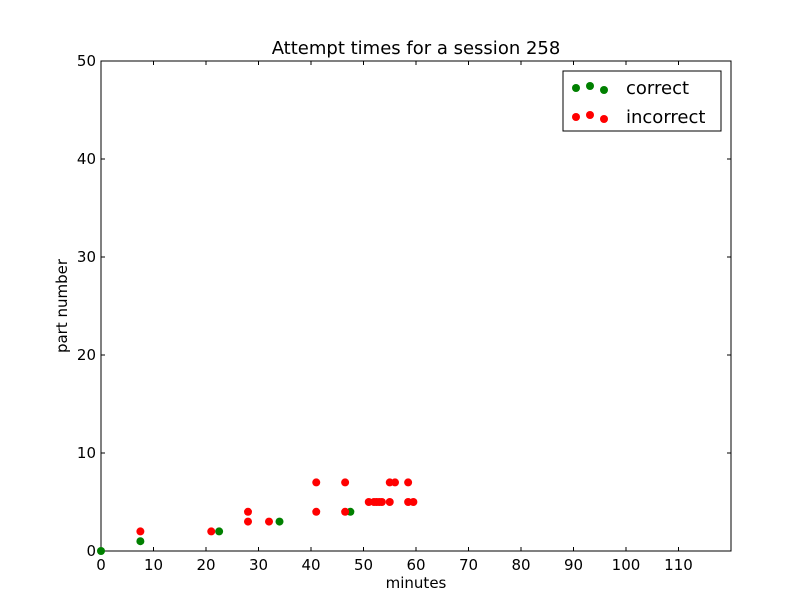  Describe the element at coordinates (657, 88) in the screenshot. I see `legend-label-correct: correct` at that location.